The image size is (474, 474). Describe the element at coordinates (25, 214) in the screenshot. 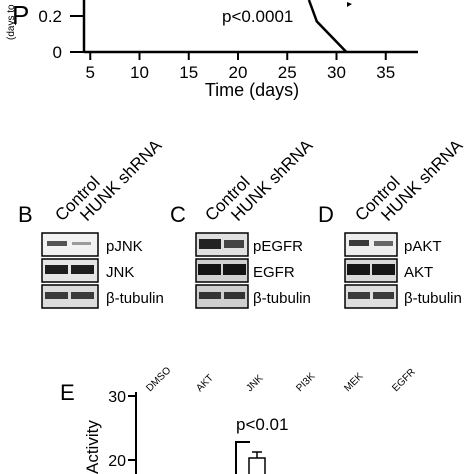

I see `panel-b-letter: B` at that location.